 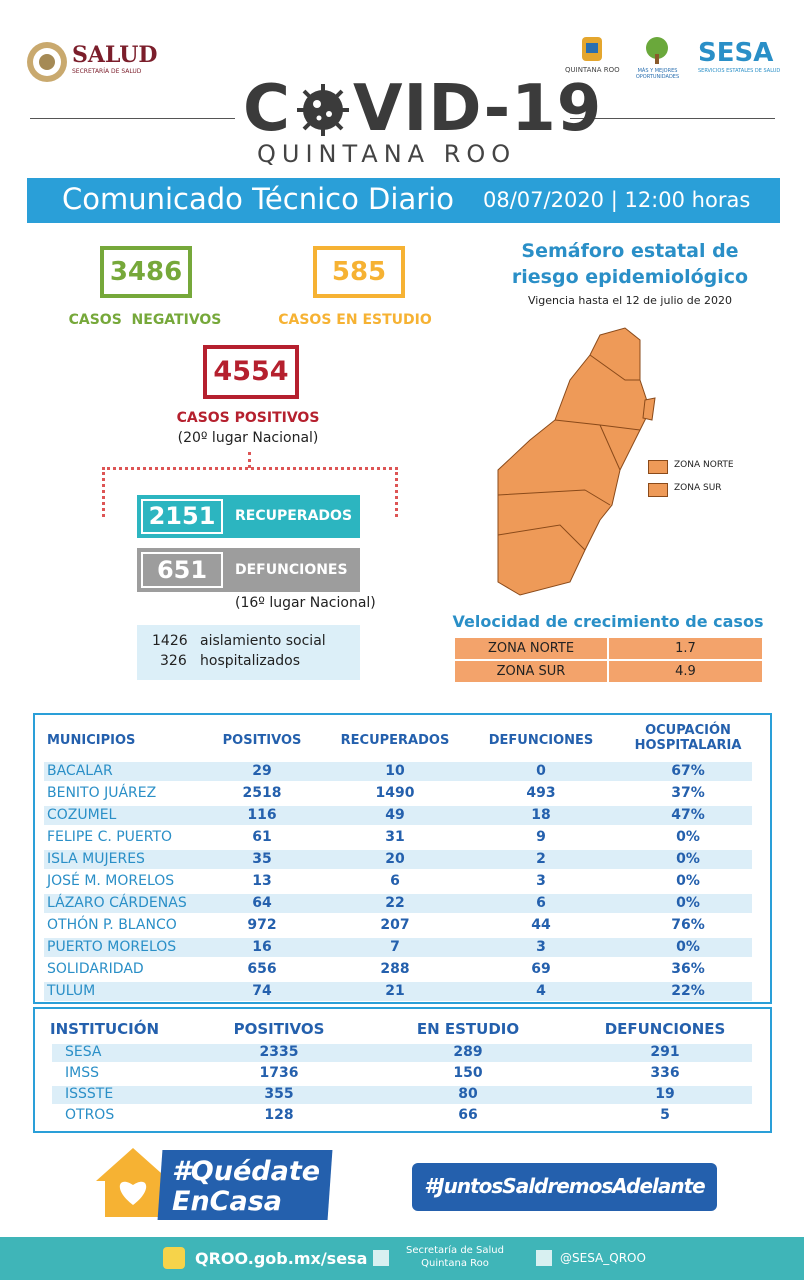 I want to click on hospitalizados-label: hospitalizados, so click(x=250, y=661).